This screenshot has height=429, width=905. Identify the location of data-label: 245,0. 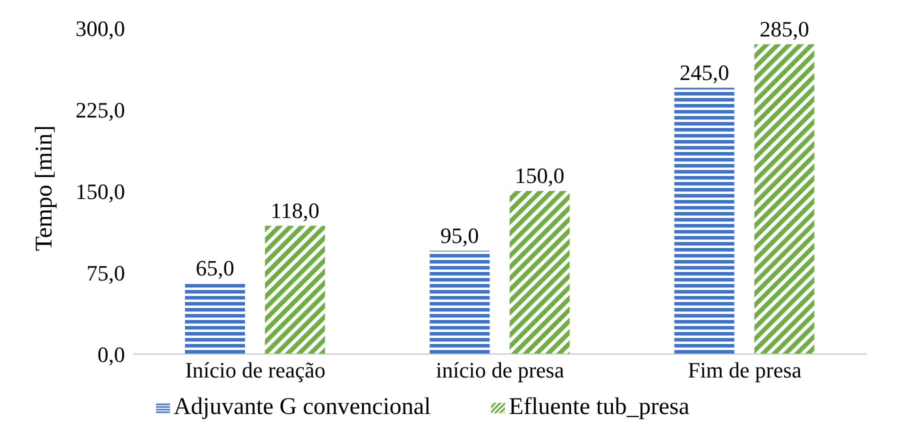
(705, 72).